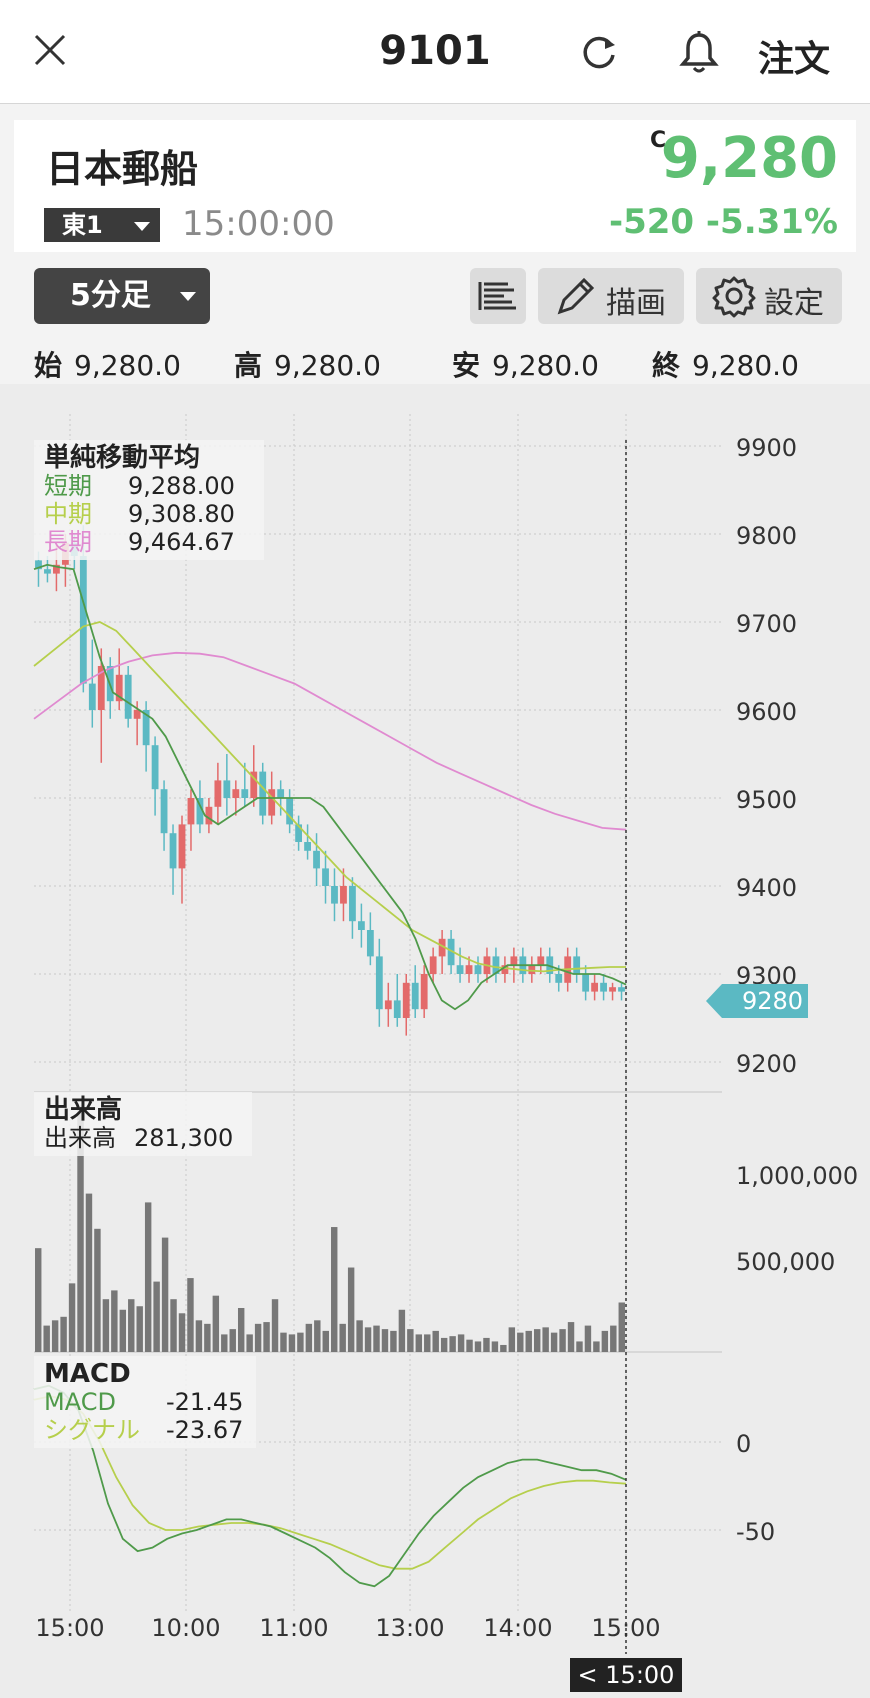 The width and height of the screenshot is (870, 1698). I want to click on bell-icon, so click(699, 53).